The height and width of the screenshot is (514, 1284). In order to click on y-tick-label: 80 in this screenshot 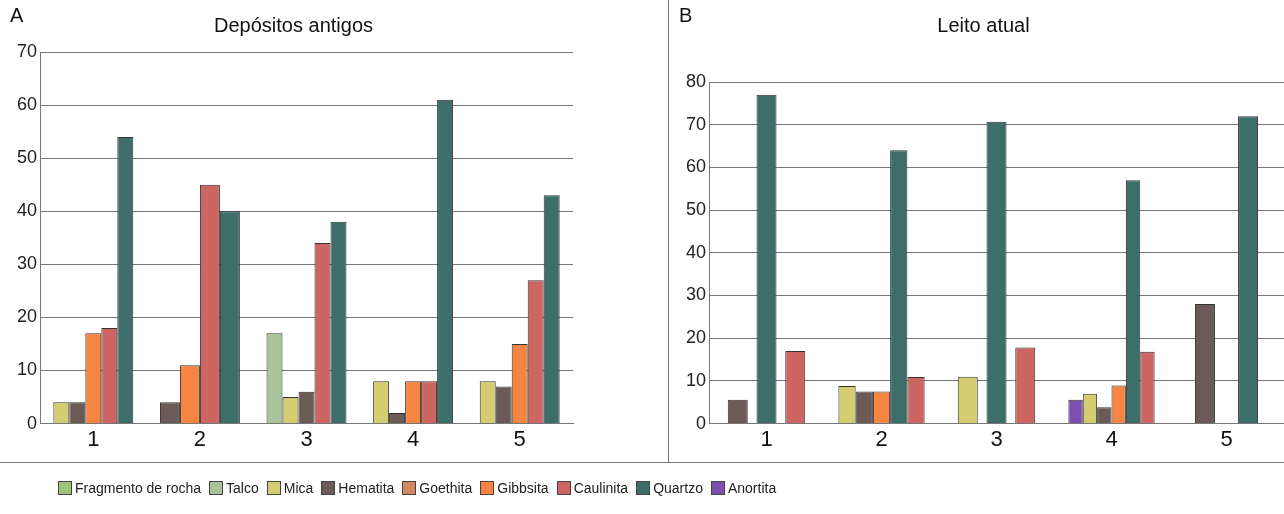, I will do `click(696, 80)`.